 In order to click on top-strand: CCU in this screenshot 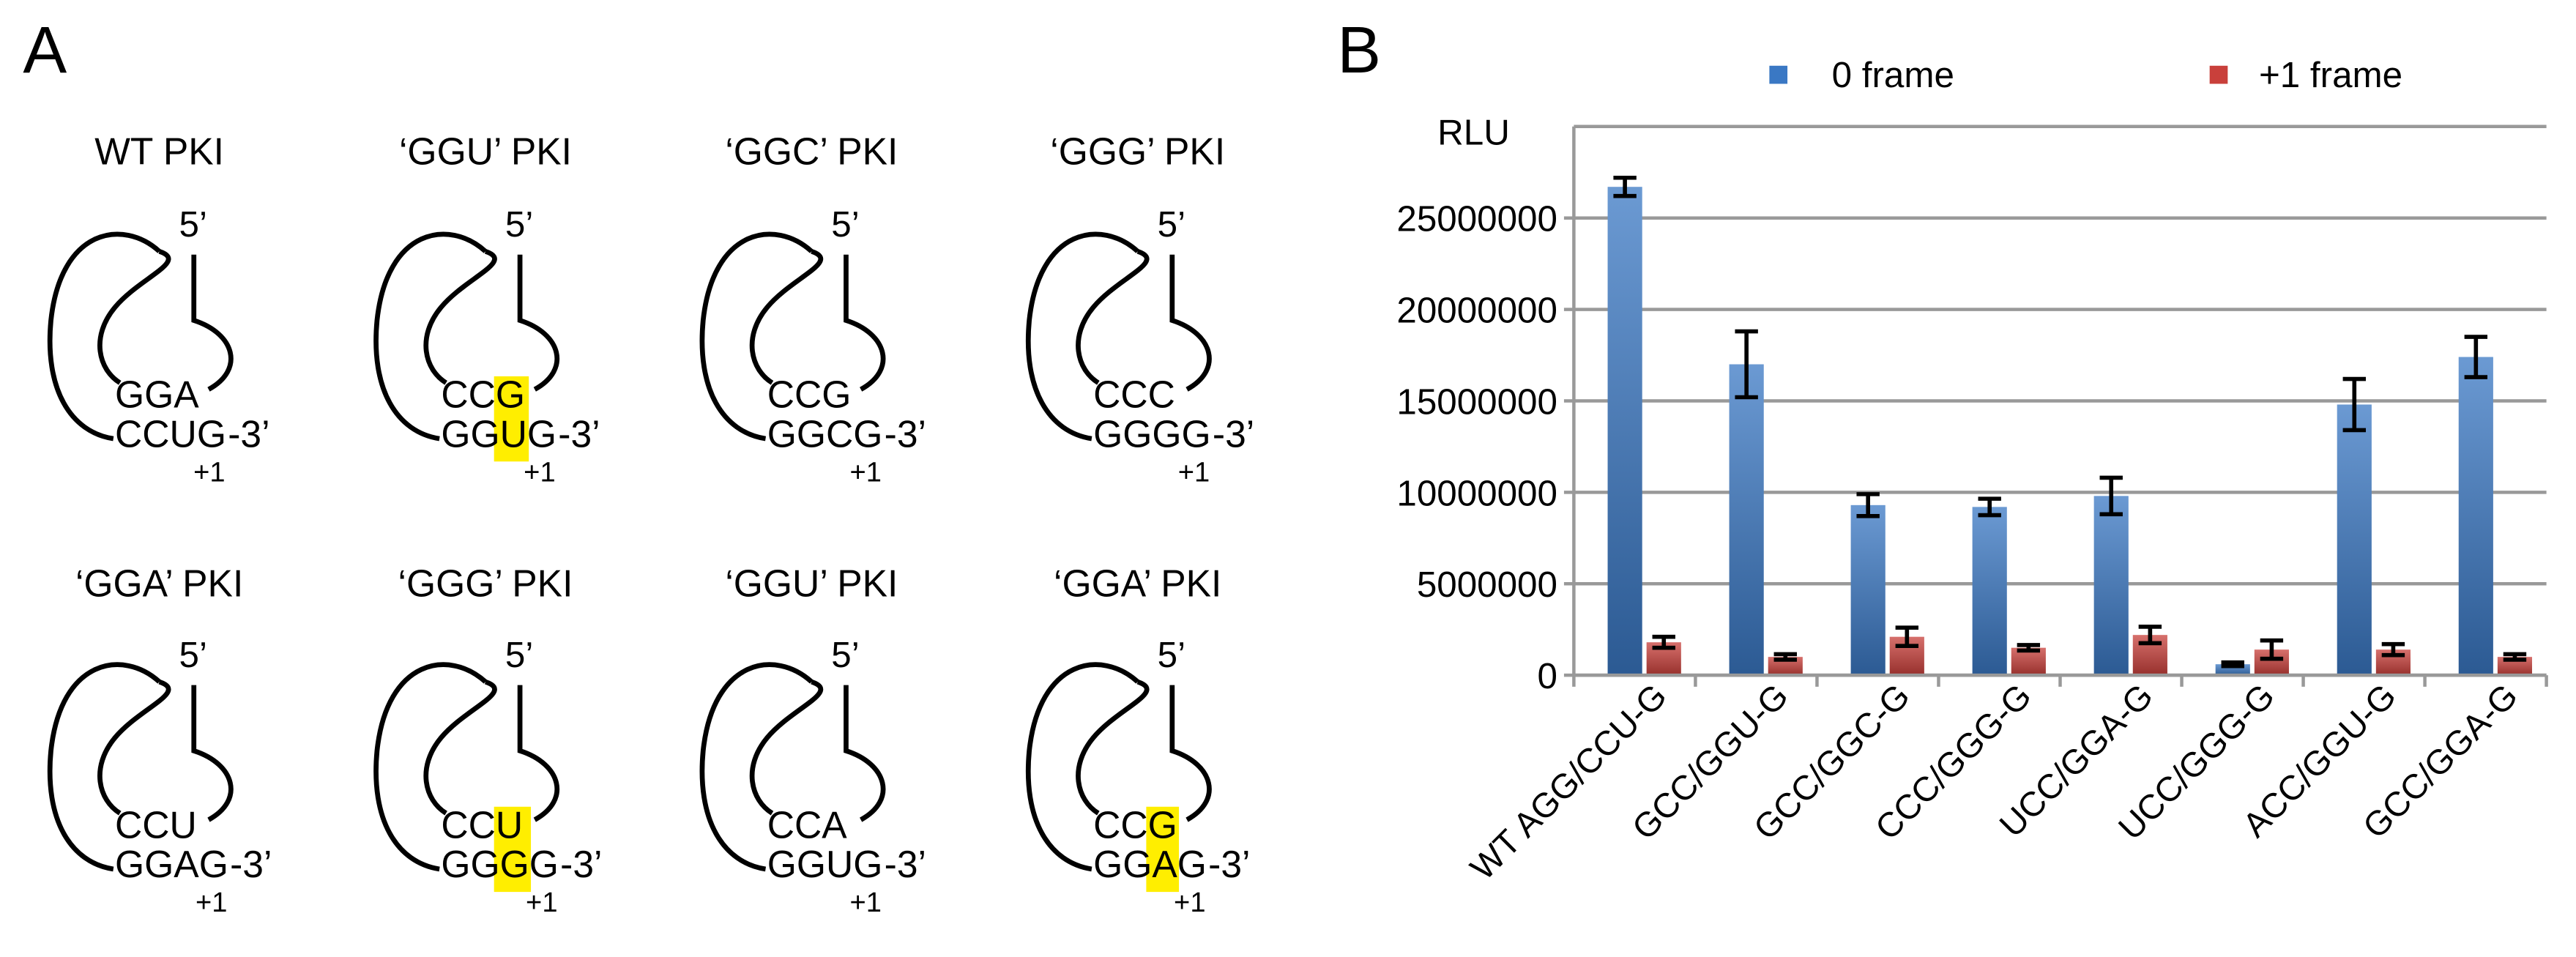, I will do `click(156, 825)`.